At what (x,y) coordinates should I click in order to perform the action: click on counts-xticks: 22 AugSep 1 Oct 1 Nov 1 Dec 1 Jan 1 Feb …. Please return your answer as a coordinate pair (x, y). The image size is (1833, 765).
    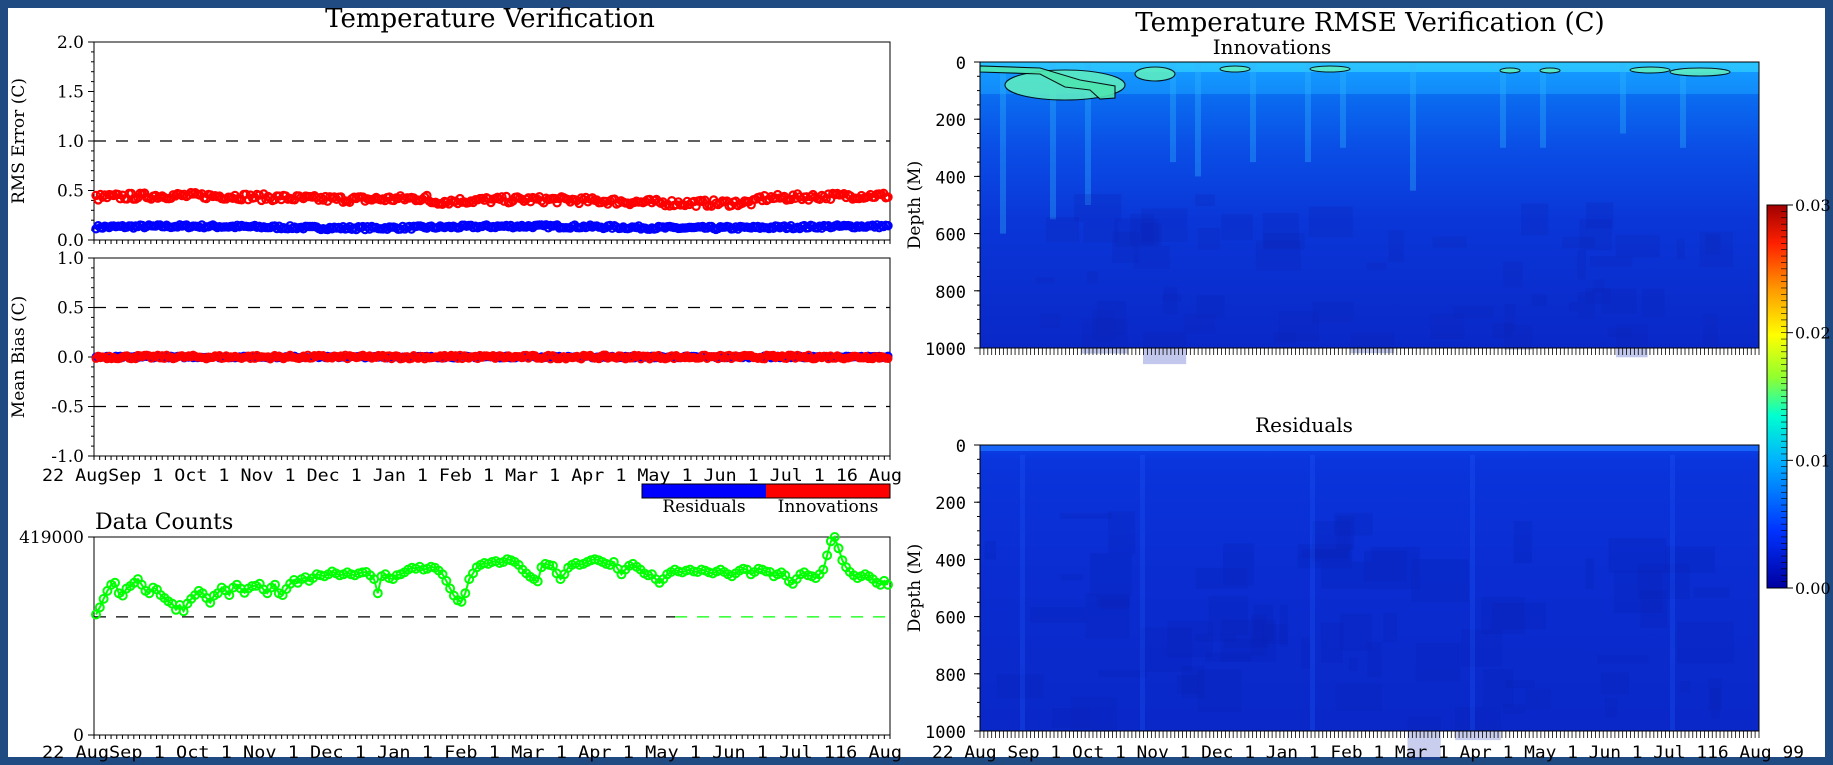
    Looking at the image, I should click on (472, 753).